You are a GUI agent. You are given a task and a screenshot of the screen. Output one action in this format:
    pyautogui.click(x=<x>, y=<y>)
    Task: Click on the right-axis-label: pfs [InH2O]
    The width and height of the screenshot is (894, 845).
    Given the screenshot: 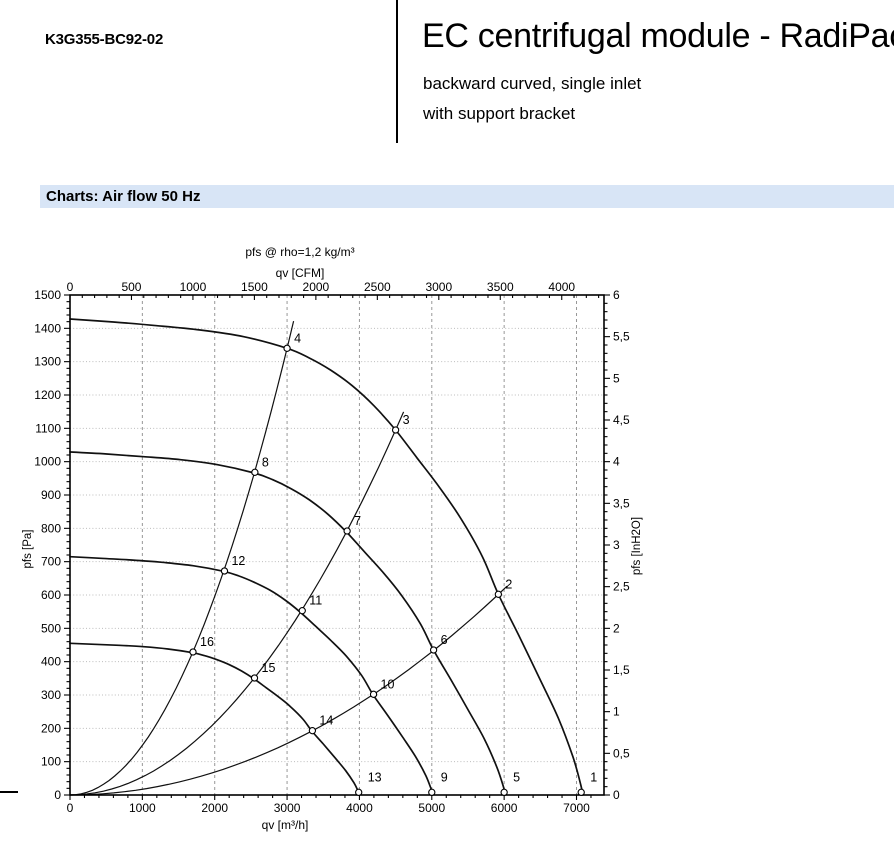 What is the action you would take?
    pyautogui.click(x=637, y=546)
    